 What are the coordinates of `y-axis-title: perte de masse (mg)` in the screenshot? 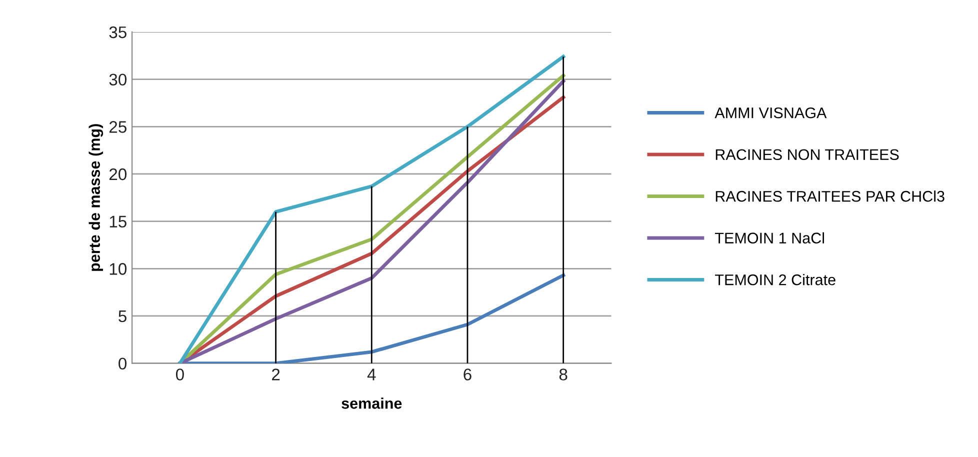 It's located at (96, 197).